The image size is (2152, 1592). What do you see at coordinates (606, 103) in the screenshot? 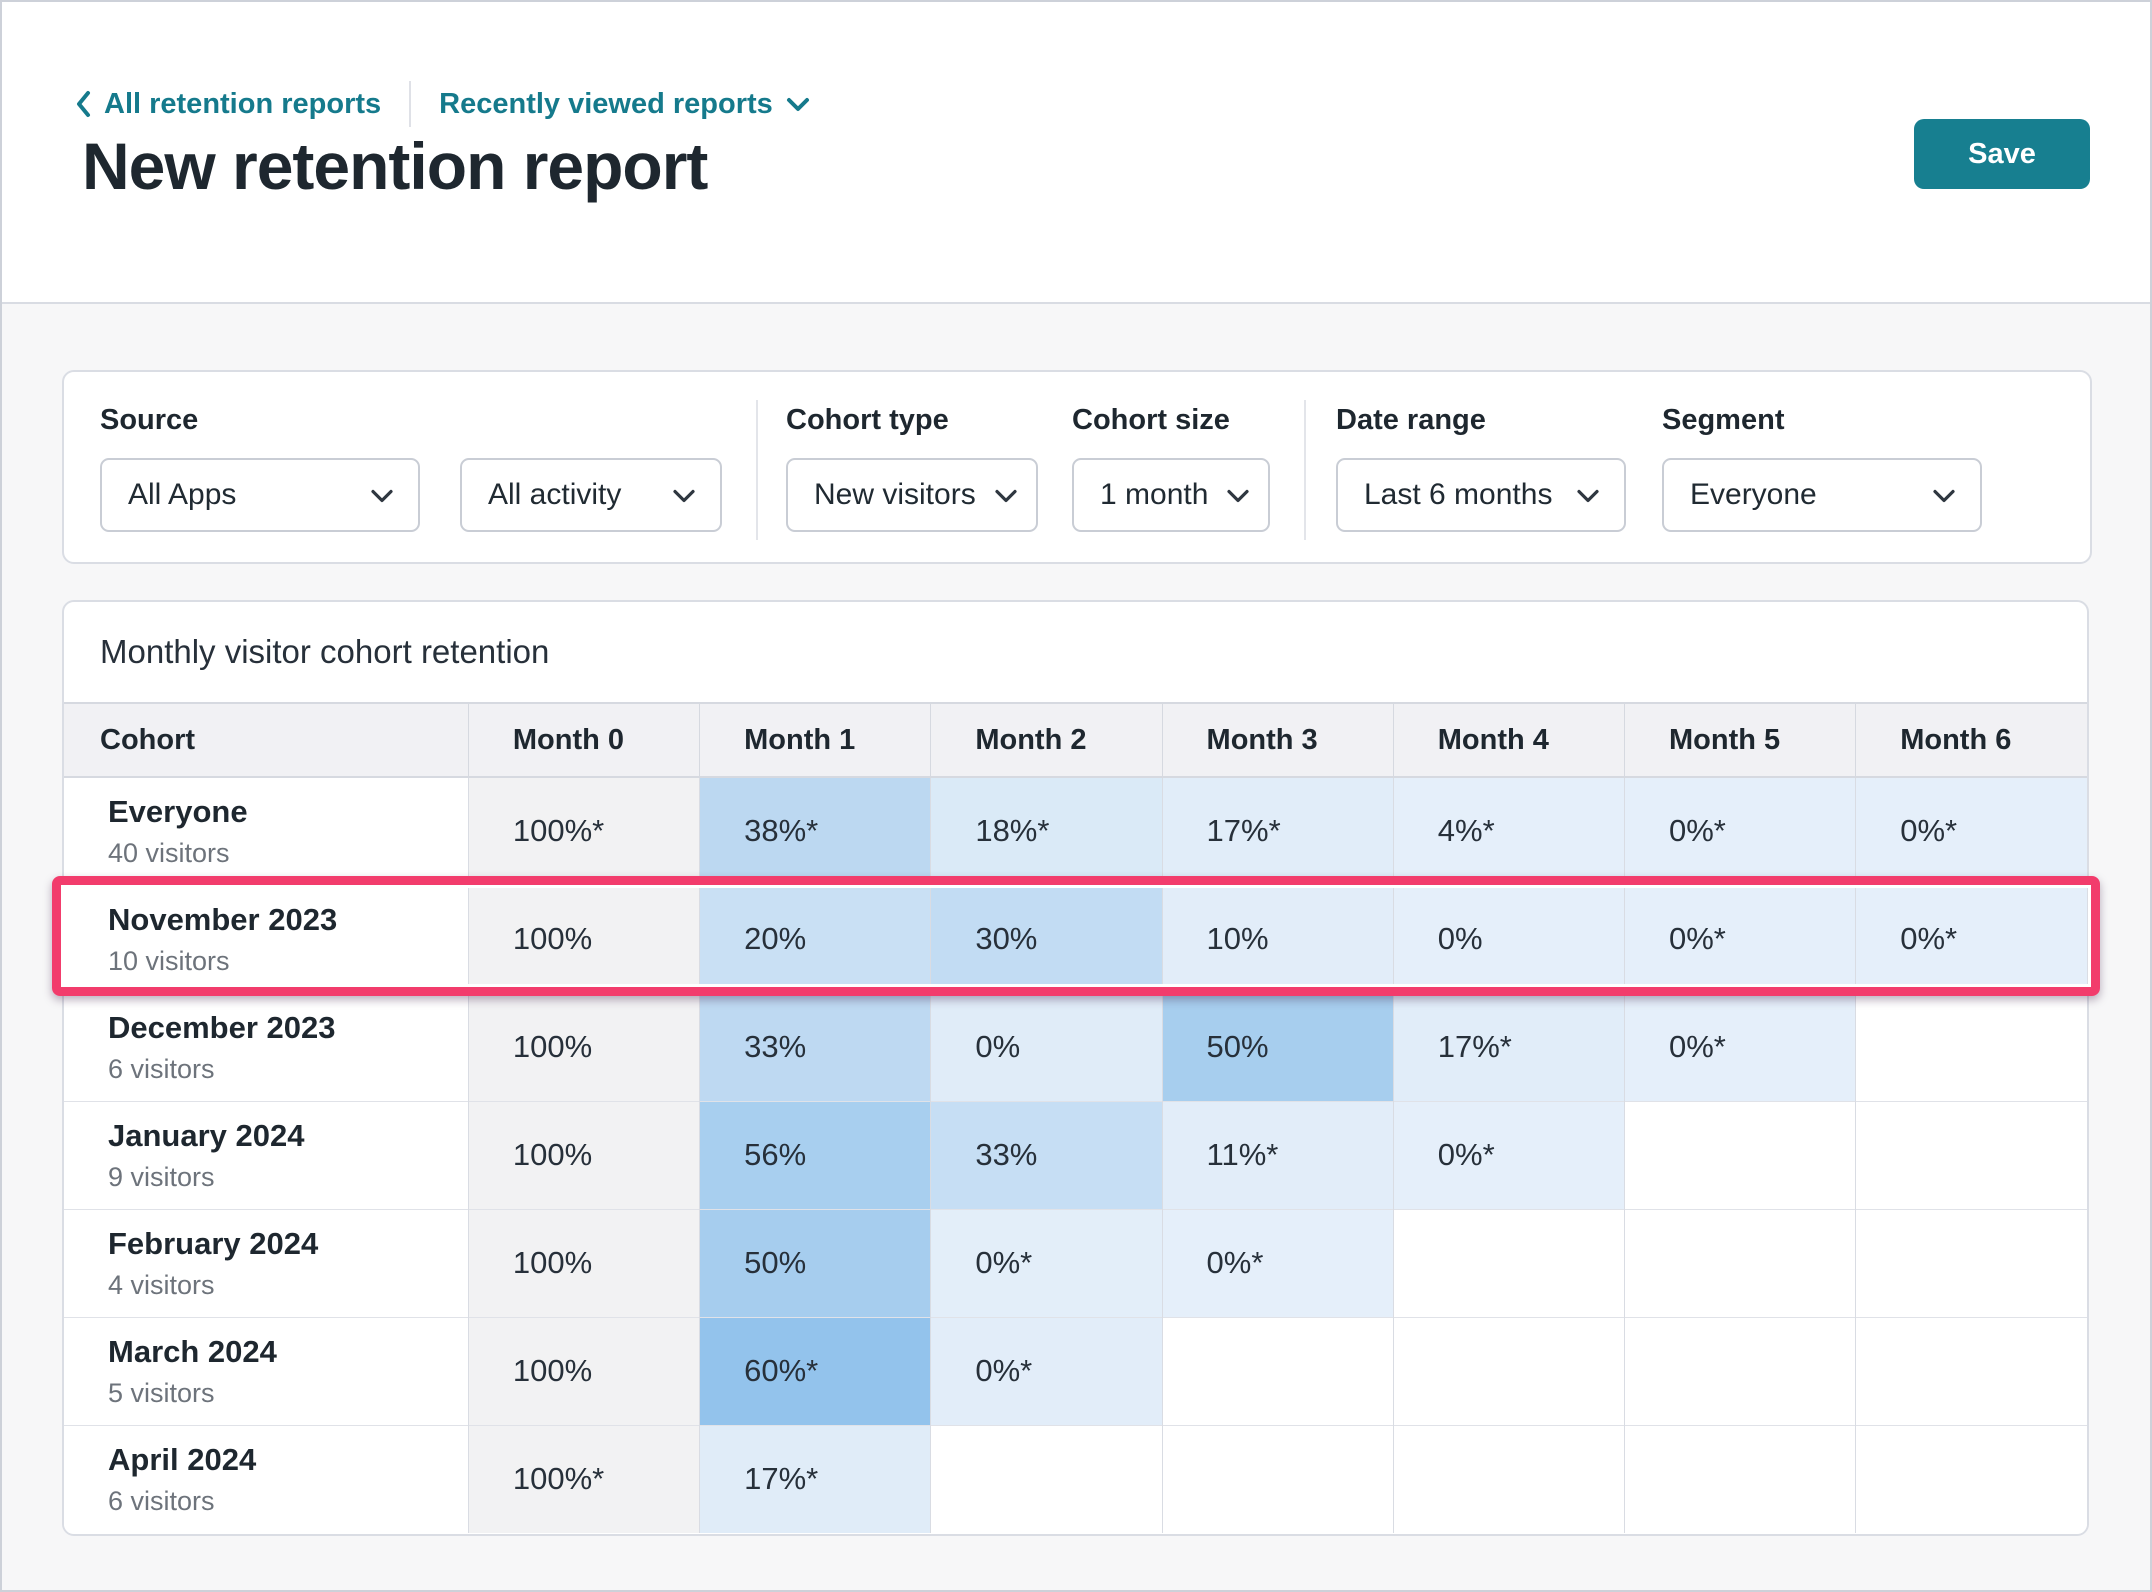
I see `recently-viewed-label: Recently viewed reports` at bounding box center [606, 103].